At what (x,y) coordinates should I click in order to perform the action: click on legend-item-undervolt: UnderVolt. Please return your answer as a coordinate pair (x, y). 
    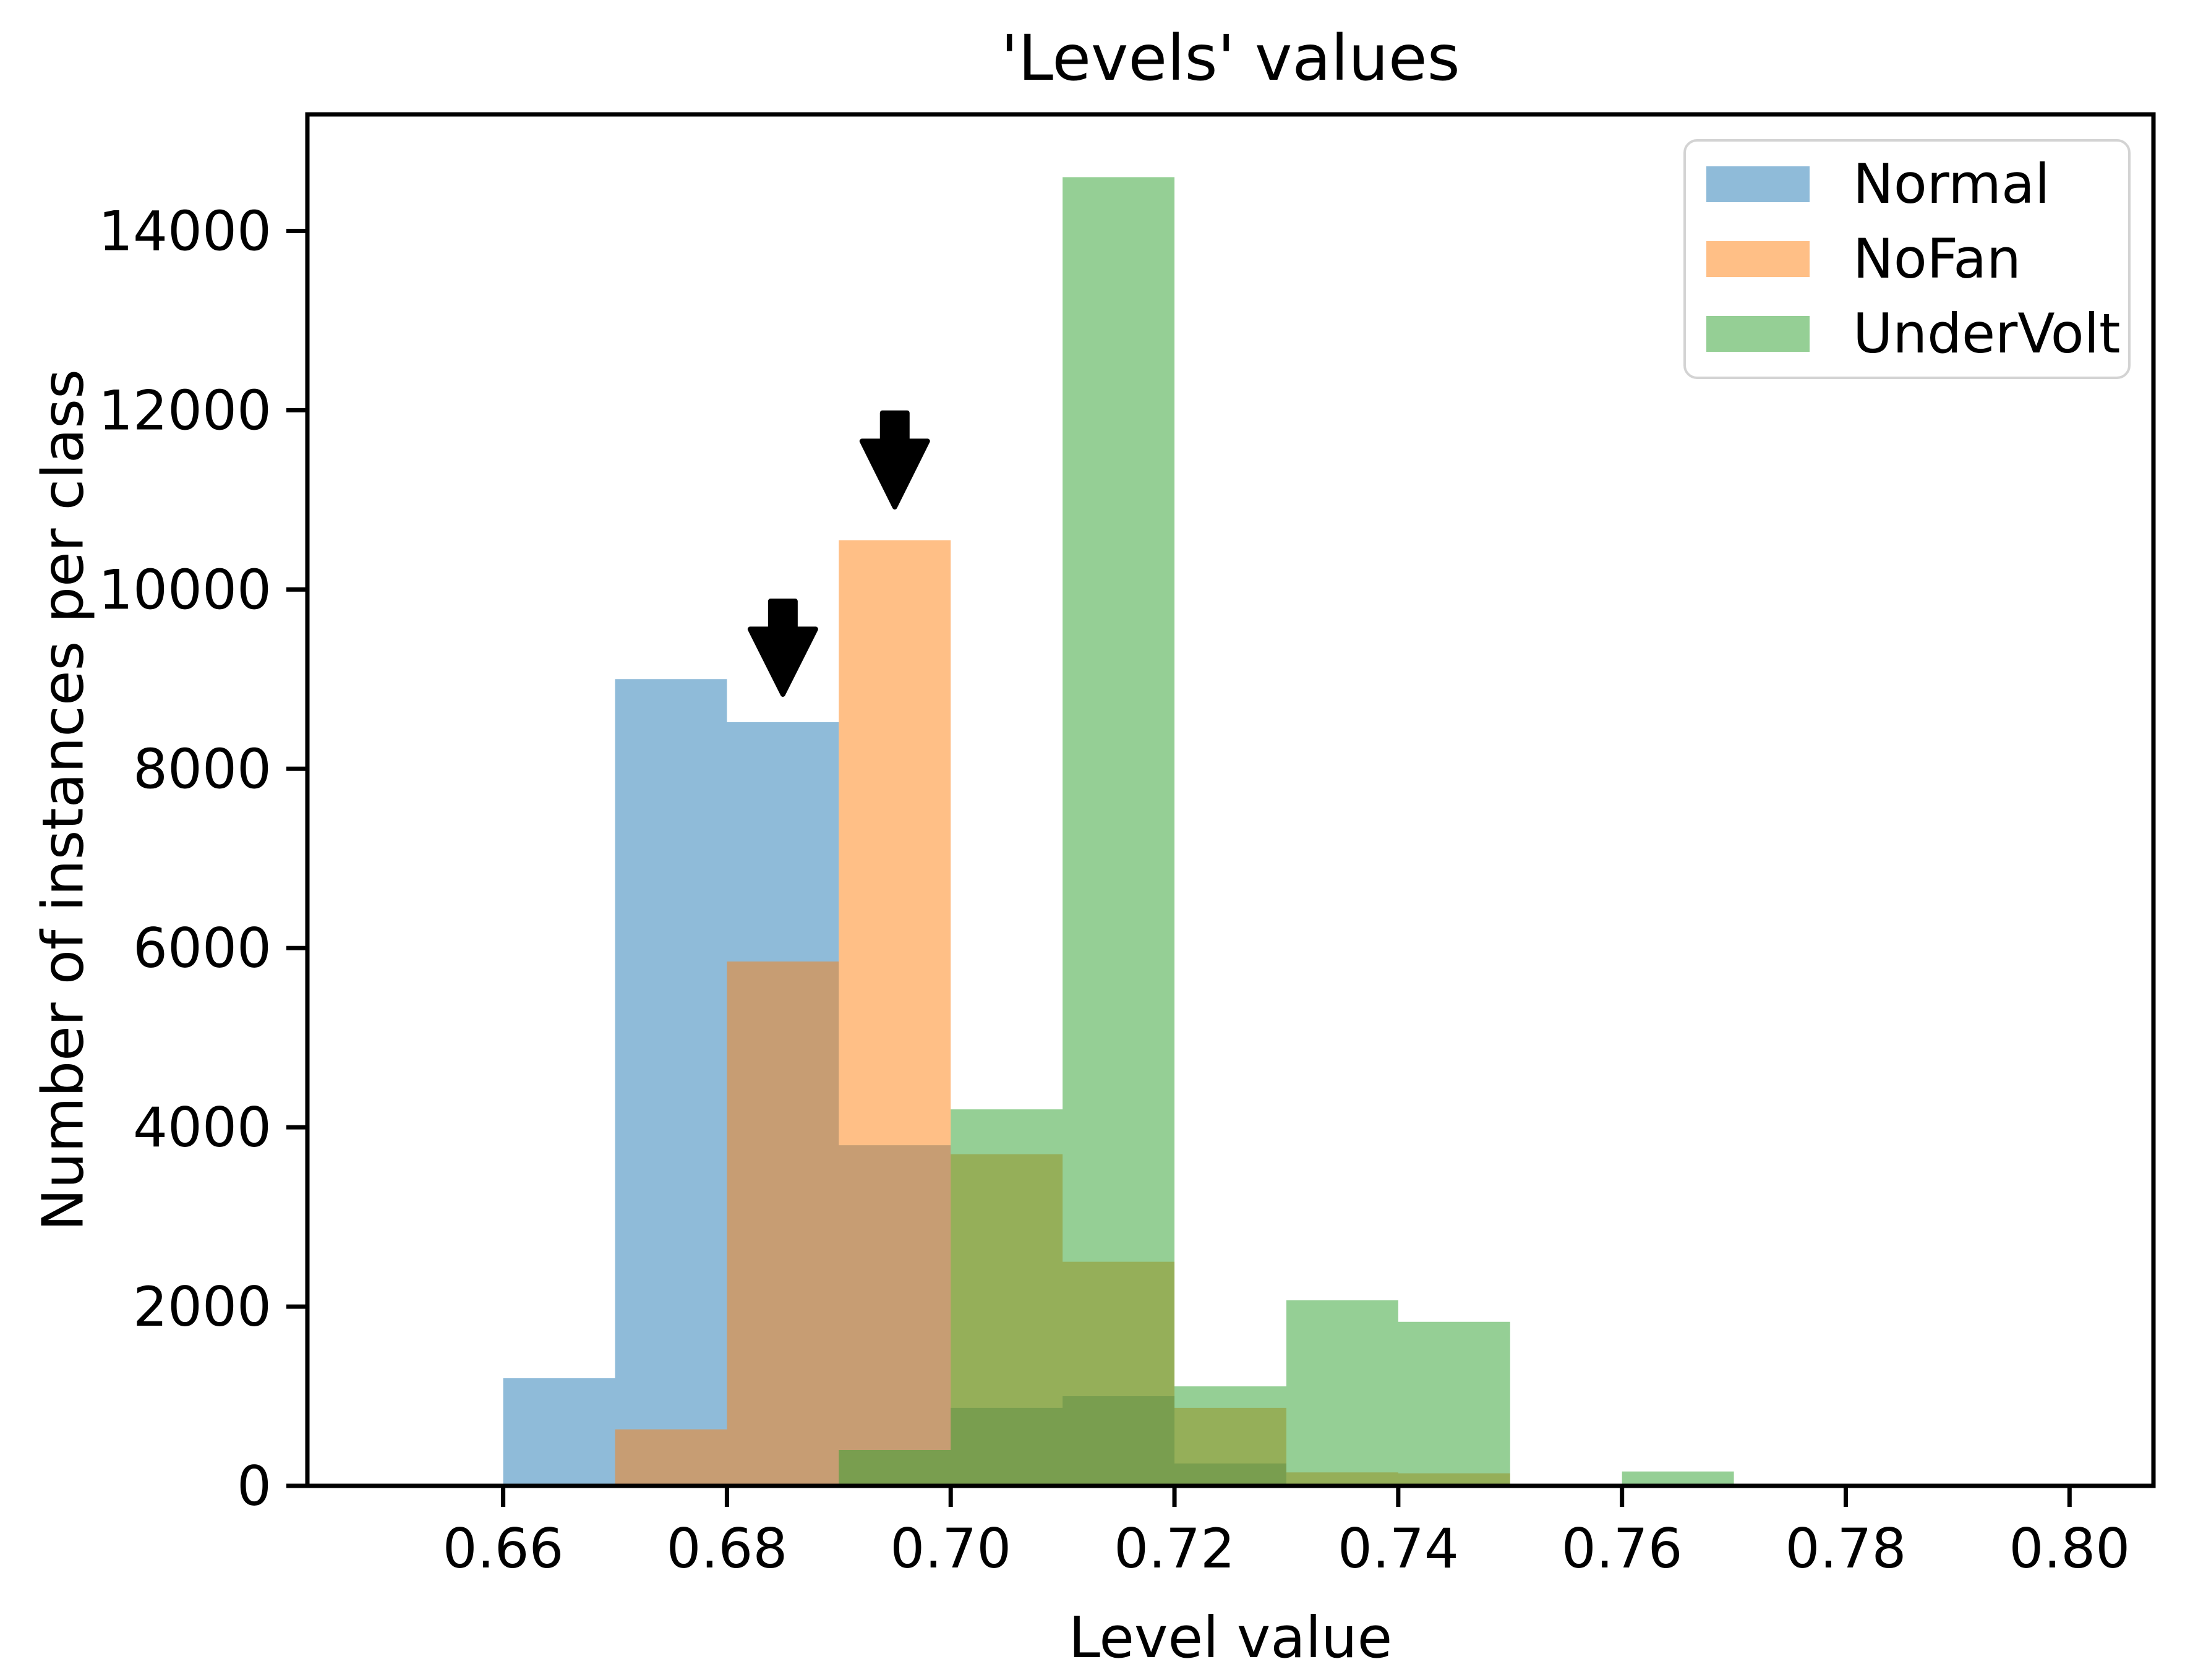
    Looking at the image, I should click on (1913, 334).